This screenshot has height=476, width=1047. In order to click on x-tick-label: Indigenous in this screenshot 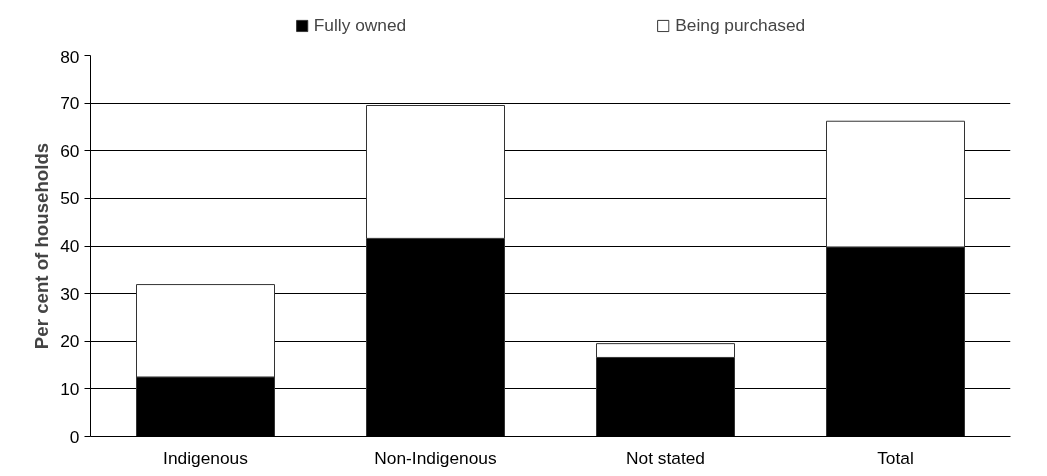, I will do `click(206, 457)`.